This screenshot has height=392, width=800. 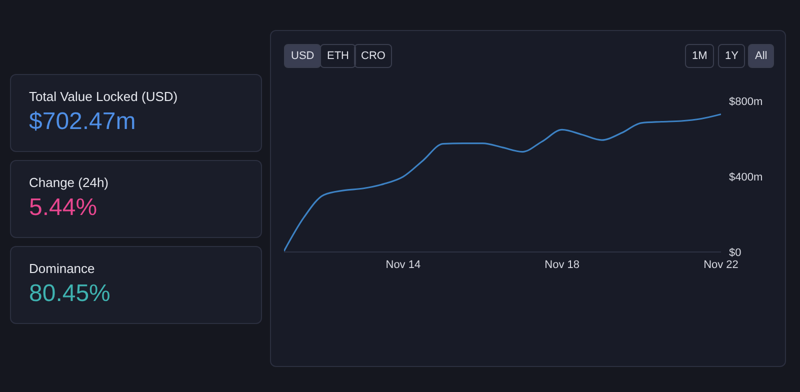 What do you see at coordinates (403, 264) in the screenshot?
I see `x-tick-label: Nov 14` at bounding box center [403, 264].